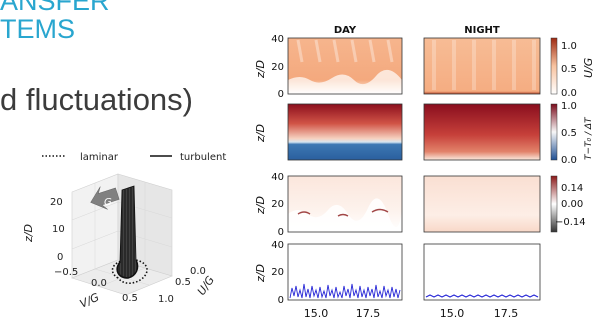 Image resolution: width=596 pixels, height=325 pixels. Describe the element at coordinates (127, 269) in the screenshot. I see `turbulent-profile` at that location.